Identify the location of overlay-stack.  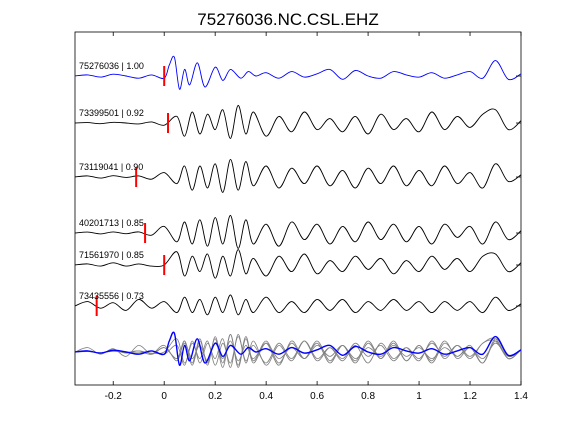
(298, 349).